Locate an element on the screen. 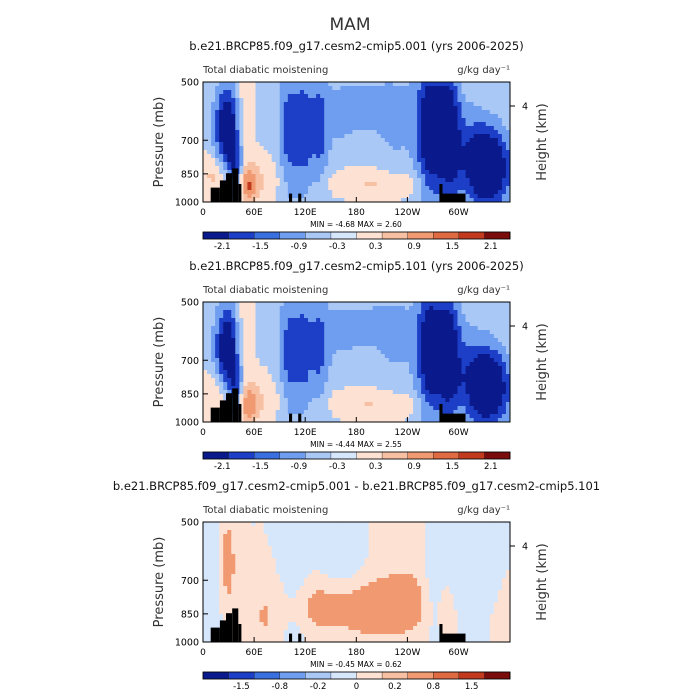  panel-left-label: Total diabatic moistening is located at coordinates (265, 510).